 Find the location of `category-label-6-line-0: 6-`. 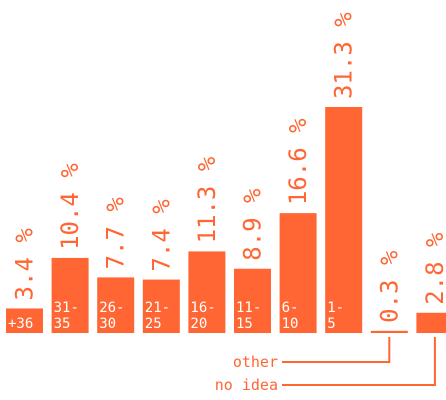

category-label-6-line-0: 6- is located at coordinates (290, 308).